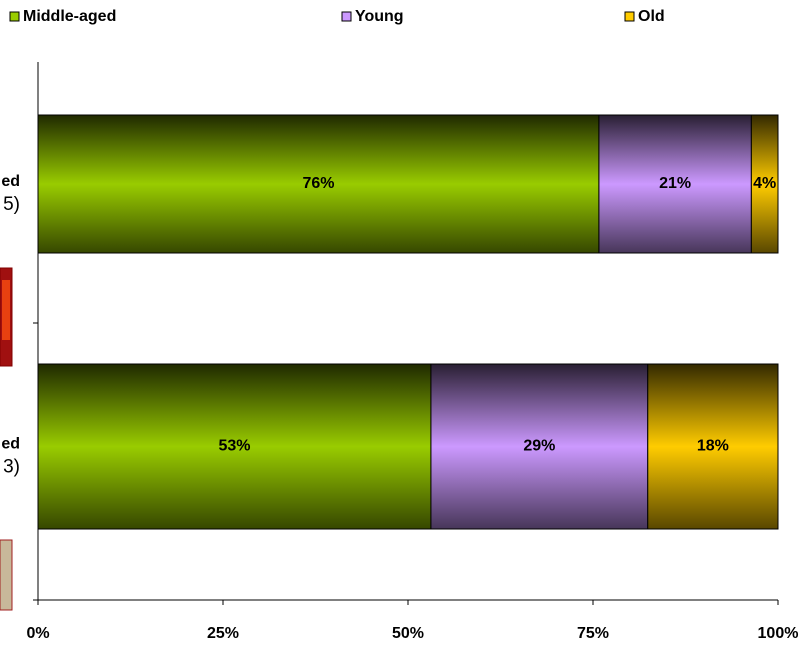 The height and width of the screenshot is (648, 805). Describe the element at coordinates (593, 633) in the screenshot. I see `x-tick-label: 75%` at that location.